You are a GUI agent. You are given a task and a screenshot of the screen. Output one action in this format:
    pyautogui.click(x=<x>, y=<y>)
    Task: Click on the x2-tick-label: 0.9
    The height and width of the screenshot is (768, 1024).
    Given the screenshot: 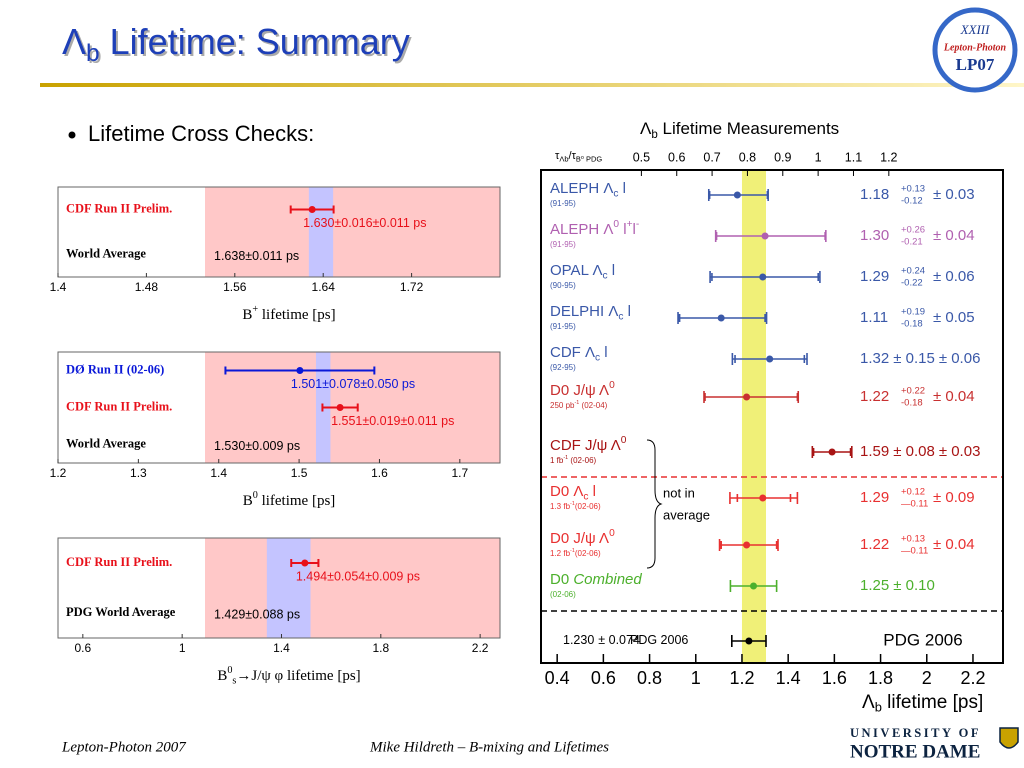 What is the action you would take?
    pyautogui.click(x=782, y=157)
    